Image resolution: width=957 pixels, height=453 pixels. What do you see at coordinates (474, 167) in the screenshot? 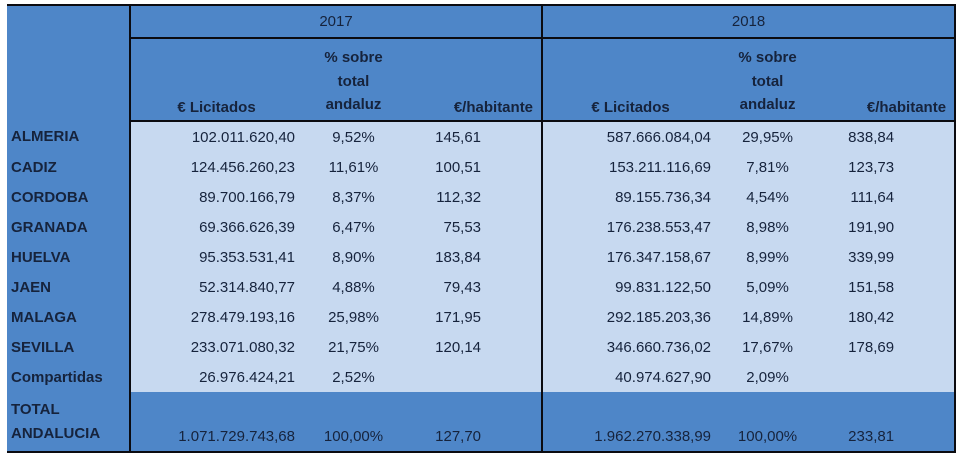
I see `cell-2017-habitante: 100,51` at bounding box center [474, 167].